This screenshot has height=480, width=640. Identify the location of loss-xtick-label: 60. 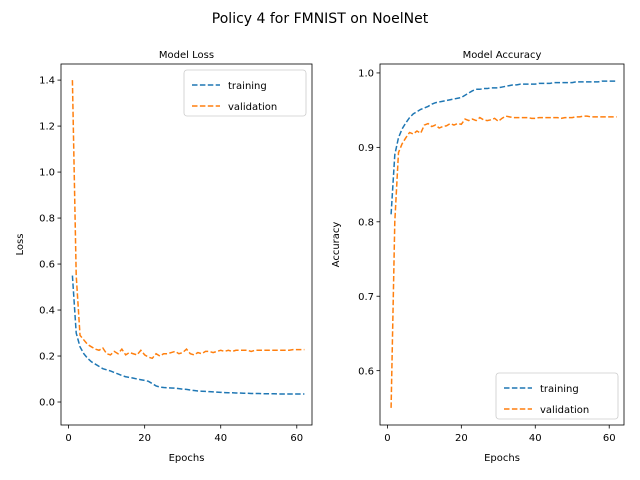
(296, 438).